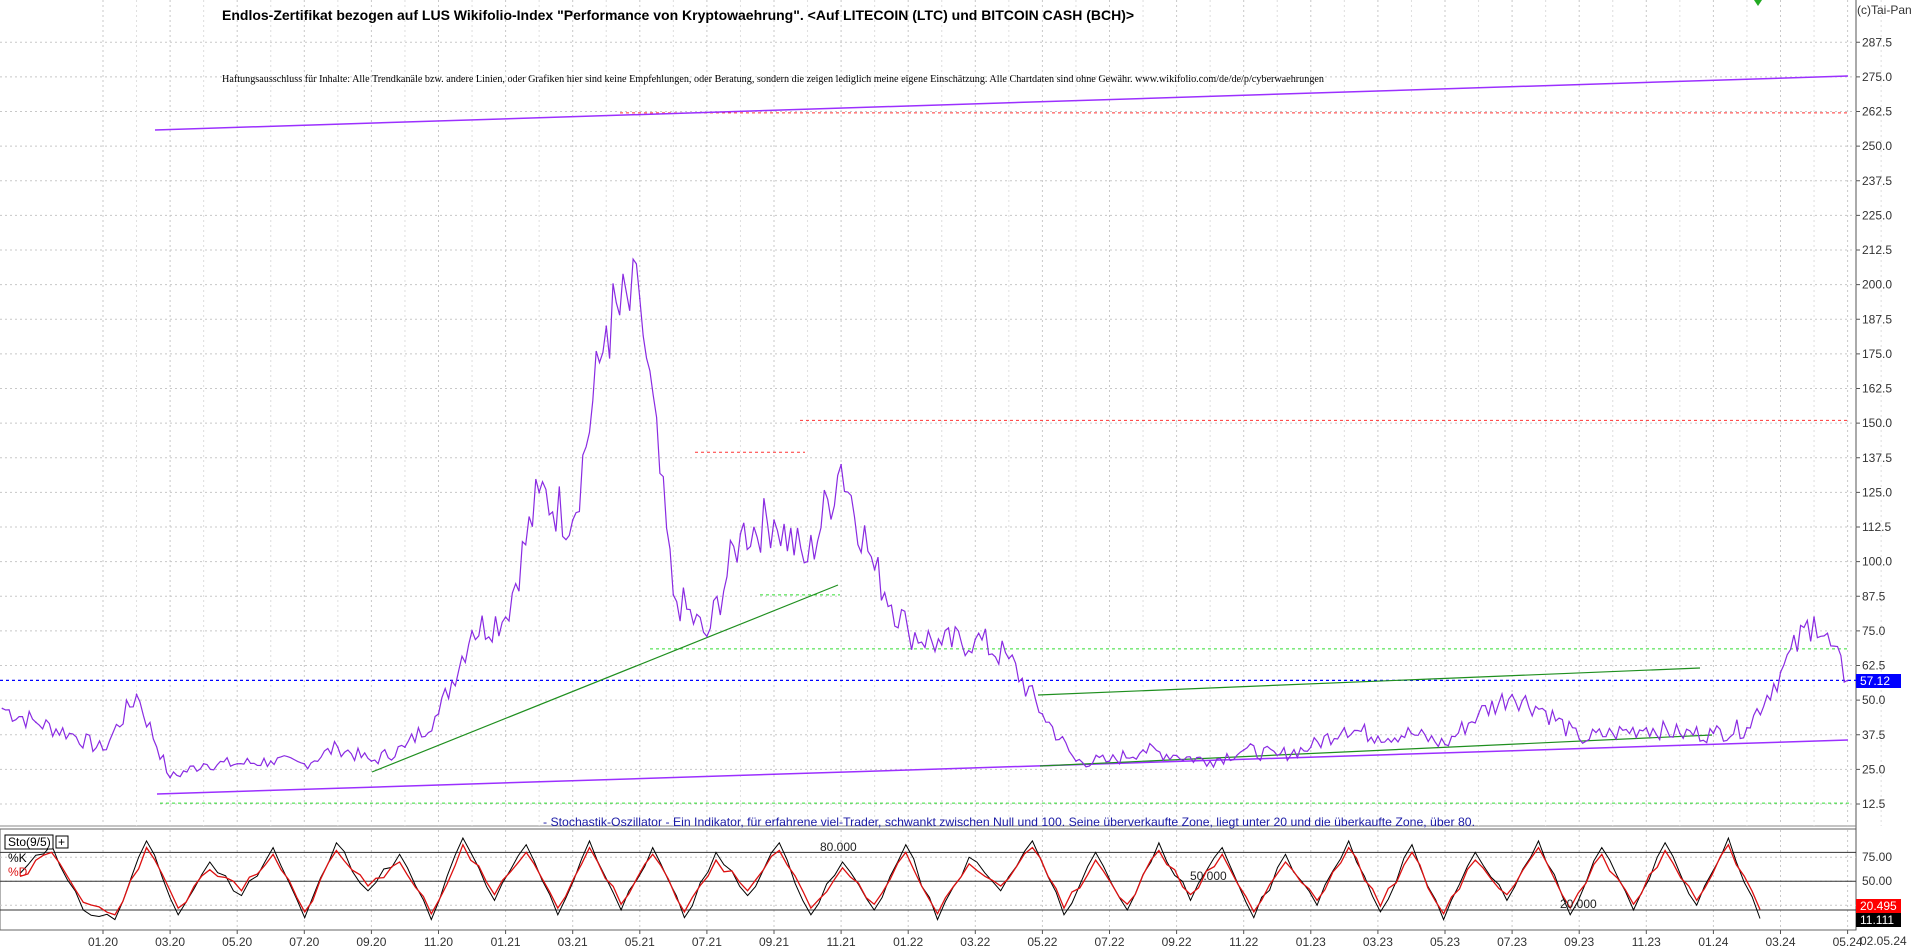 Image resolution: width=1916 pixels, height=948 pixels. Describe the element at coordinates (908, 941) in the screenshot. I see `x-tick-label: 01.22` at that location.